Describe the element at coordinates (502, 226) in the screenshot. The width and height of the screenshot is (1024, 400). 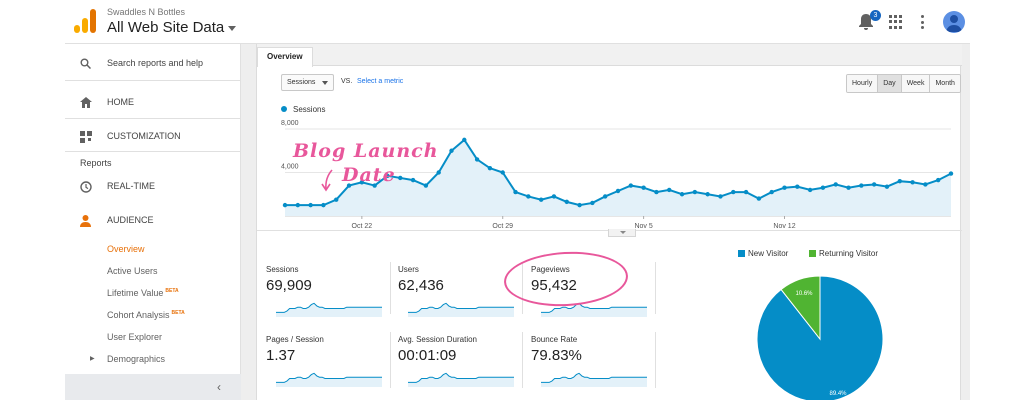
I see `x-tick-label: Oct 29` at that location.